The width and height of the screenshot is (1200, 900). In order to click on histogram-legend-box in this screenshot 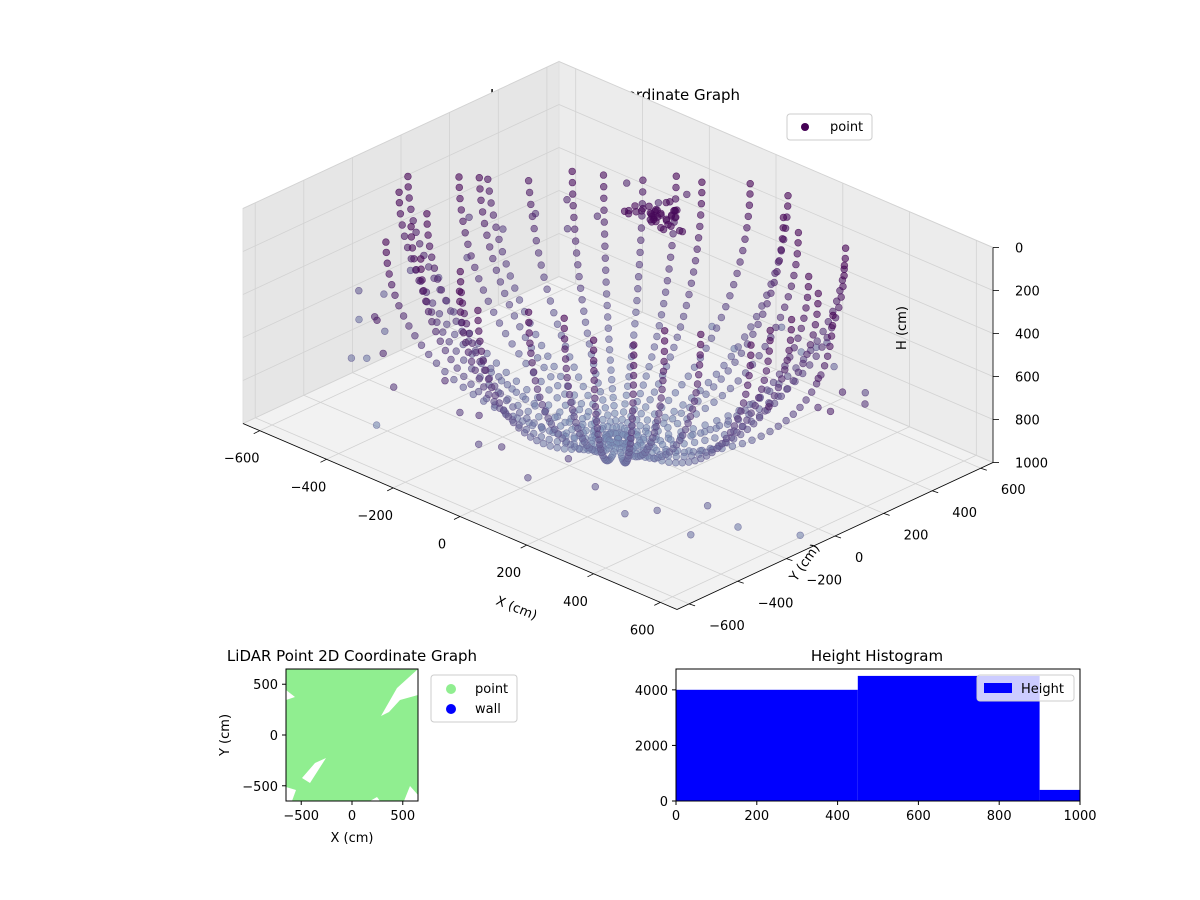, I will do `click(1025, 688)`.